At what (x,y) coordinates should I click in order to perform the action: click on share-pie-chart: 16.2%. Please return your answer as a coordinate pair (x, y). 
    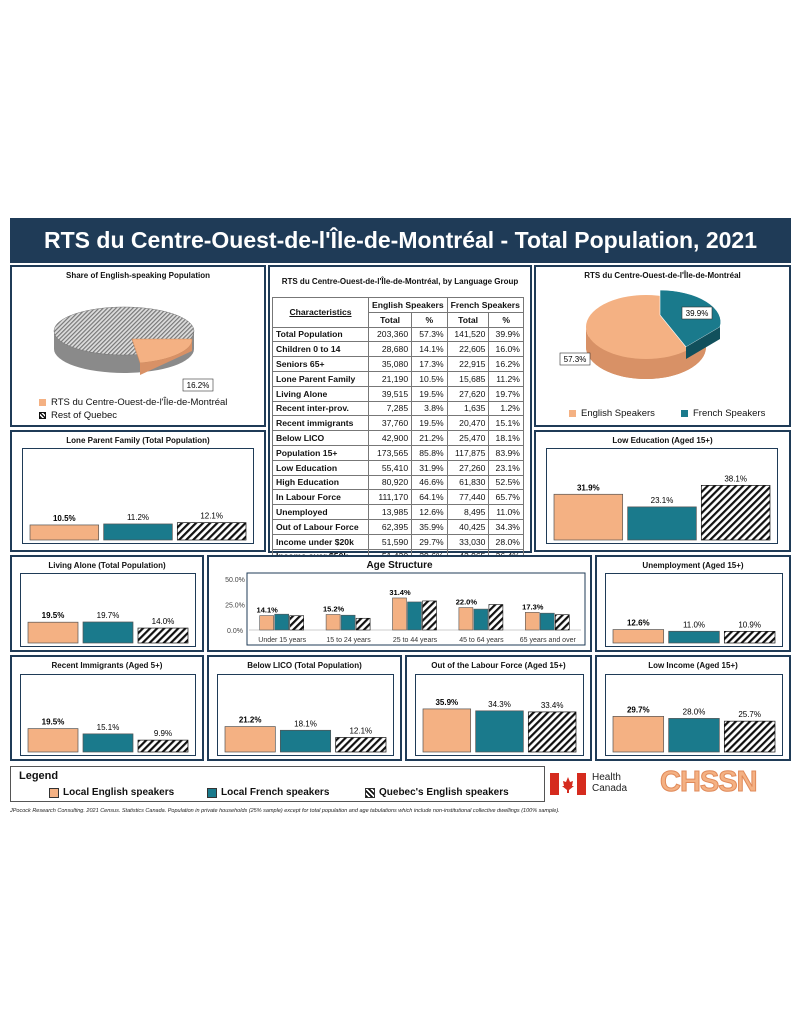
    Looking at the image, I should click on (133, 349).